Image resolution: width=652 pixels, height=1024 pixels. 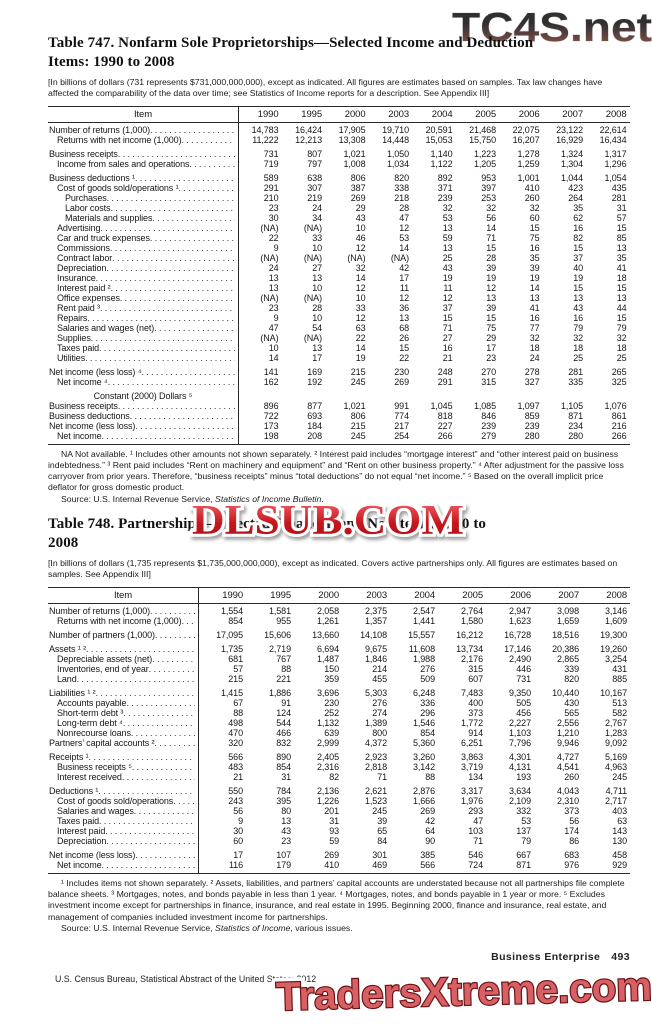 What do you see at coordinates (447, 277) in the screenshot?
I see `value-cell: 19` at bounding box center [447, 277].